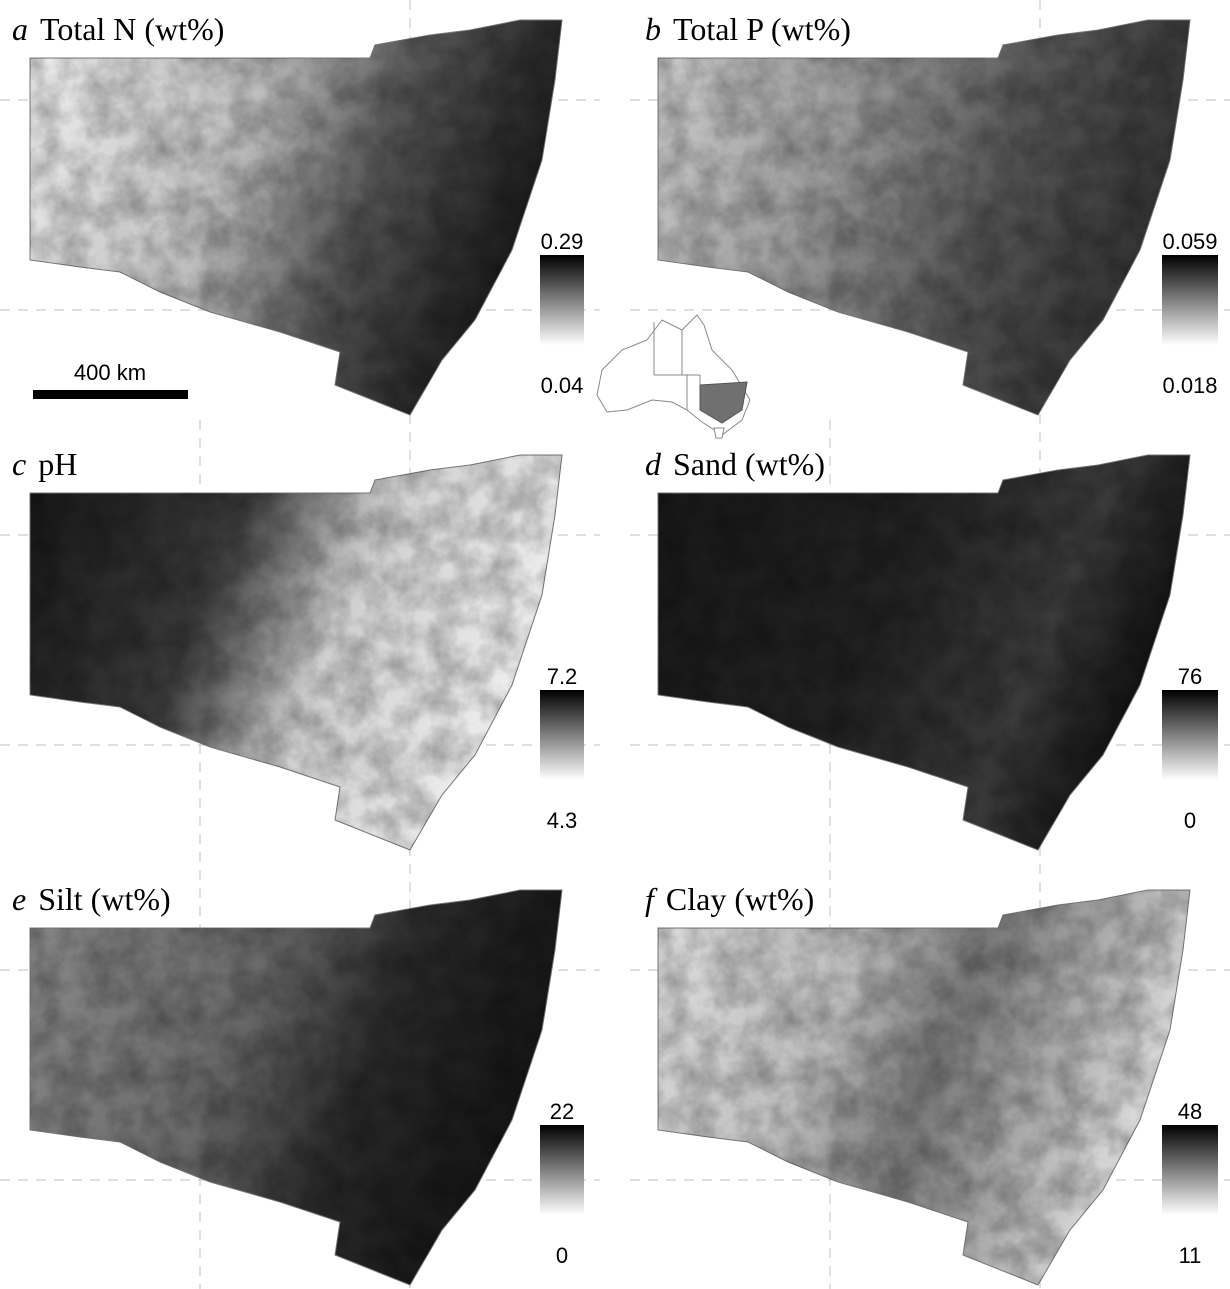 Image resolution: width=1230 pixels, height=1289 pixels. Describe the element at coordinates (1190, 1111) in the screenshot. I see `legend-max: 48` at that location.